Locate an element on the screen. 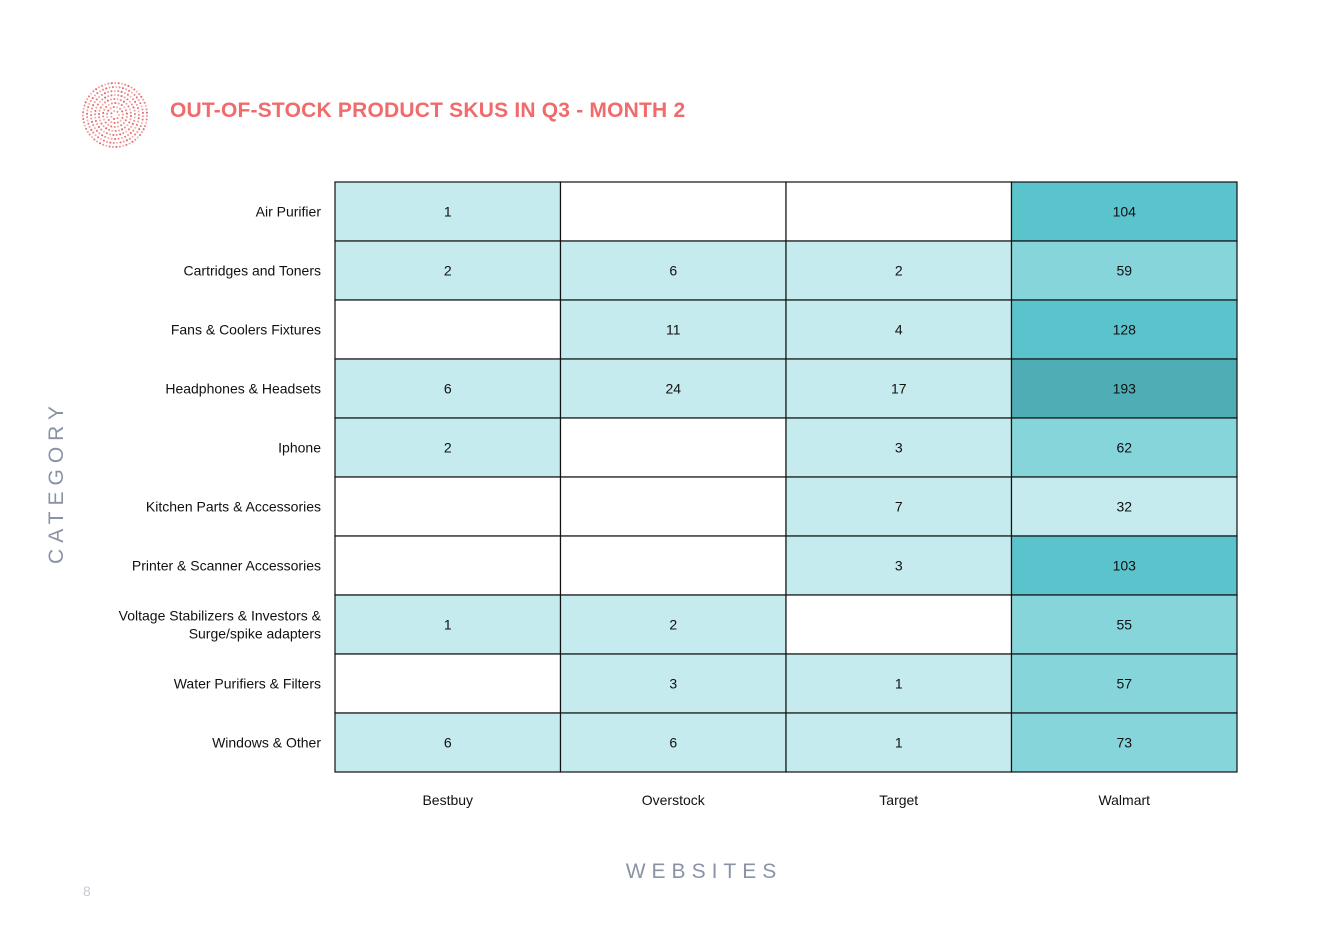  cell-value-label: 57 is located at coordinates (1124, 684).